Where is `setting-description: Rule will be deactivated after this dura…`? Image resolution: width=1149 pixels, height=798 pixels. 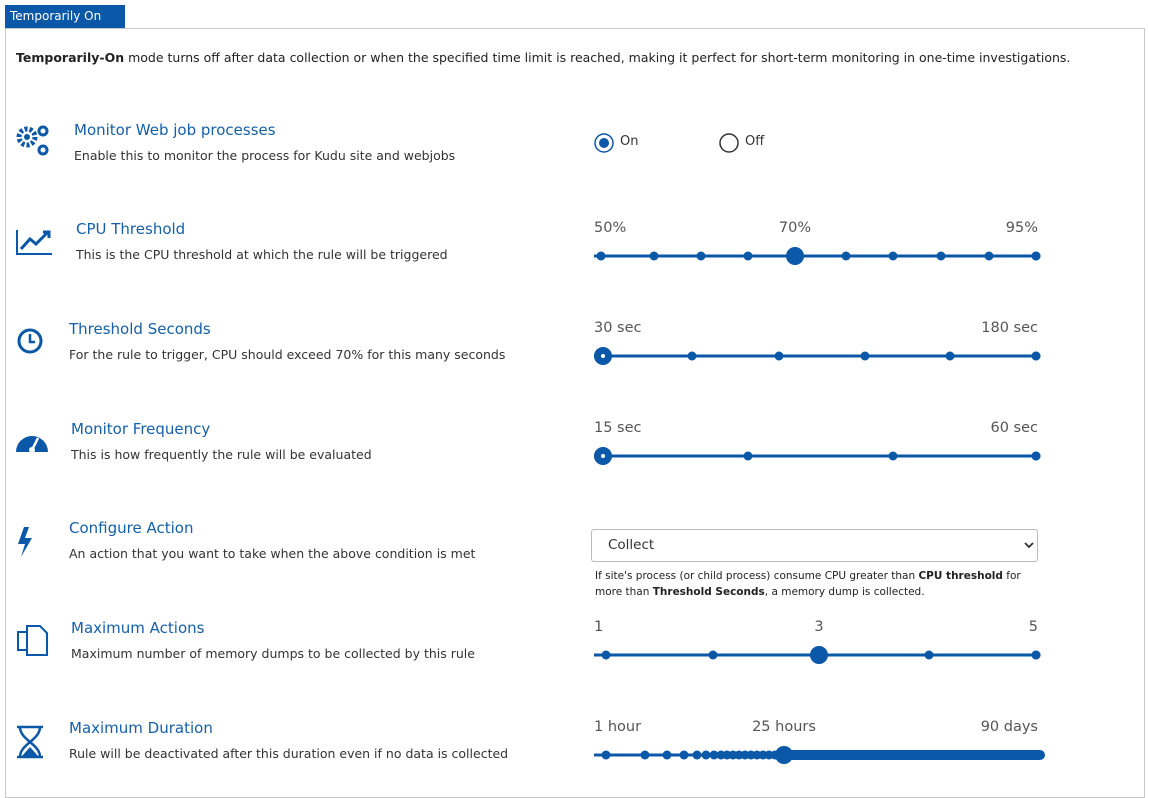 setting-description: Rule will be deactivated after this dura… is located at coordinates (289, 753).